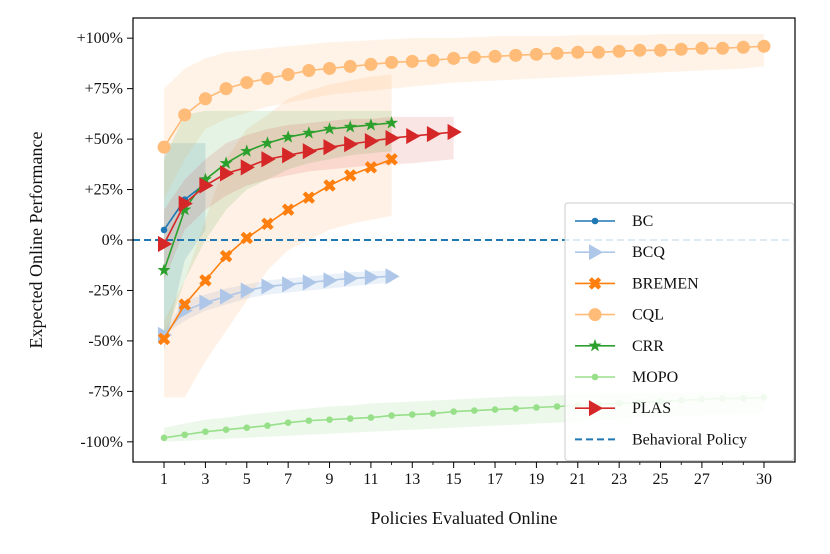  I want to click on x-tick-label: 21, so click(578, 479).